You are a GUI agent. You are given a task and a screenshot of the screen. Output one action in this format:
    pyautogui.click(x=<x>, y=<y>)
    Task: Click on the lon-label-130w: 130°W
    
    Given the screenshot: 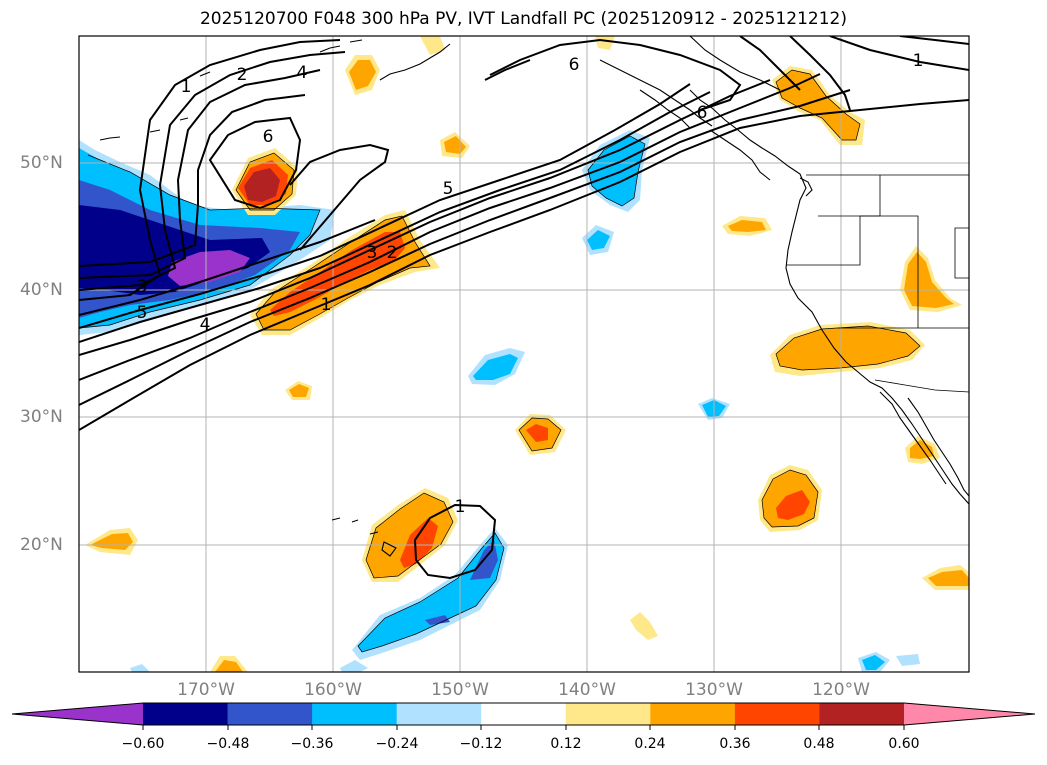 What is the action you would take?
    pyautogui.click(x=714, y=690)
    